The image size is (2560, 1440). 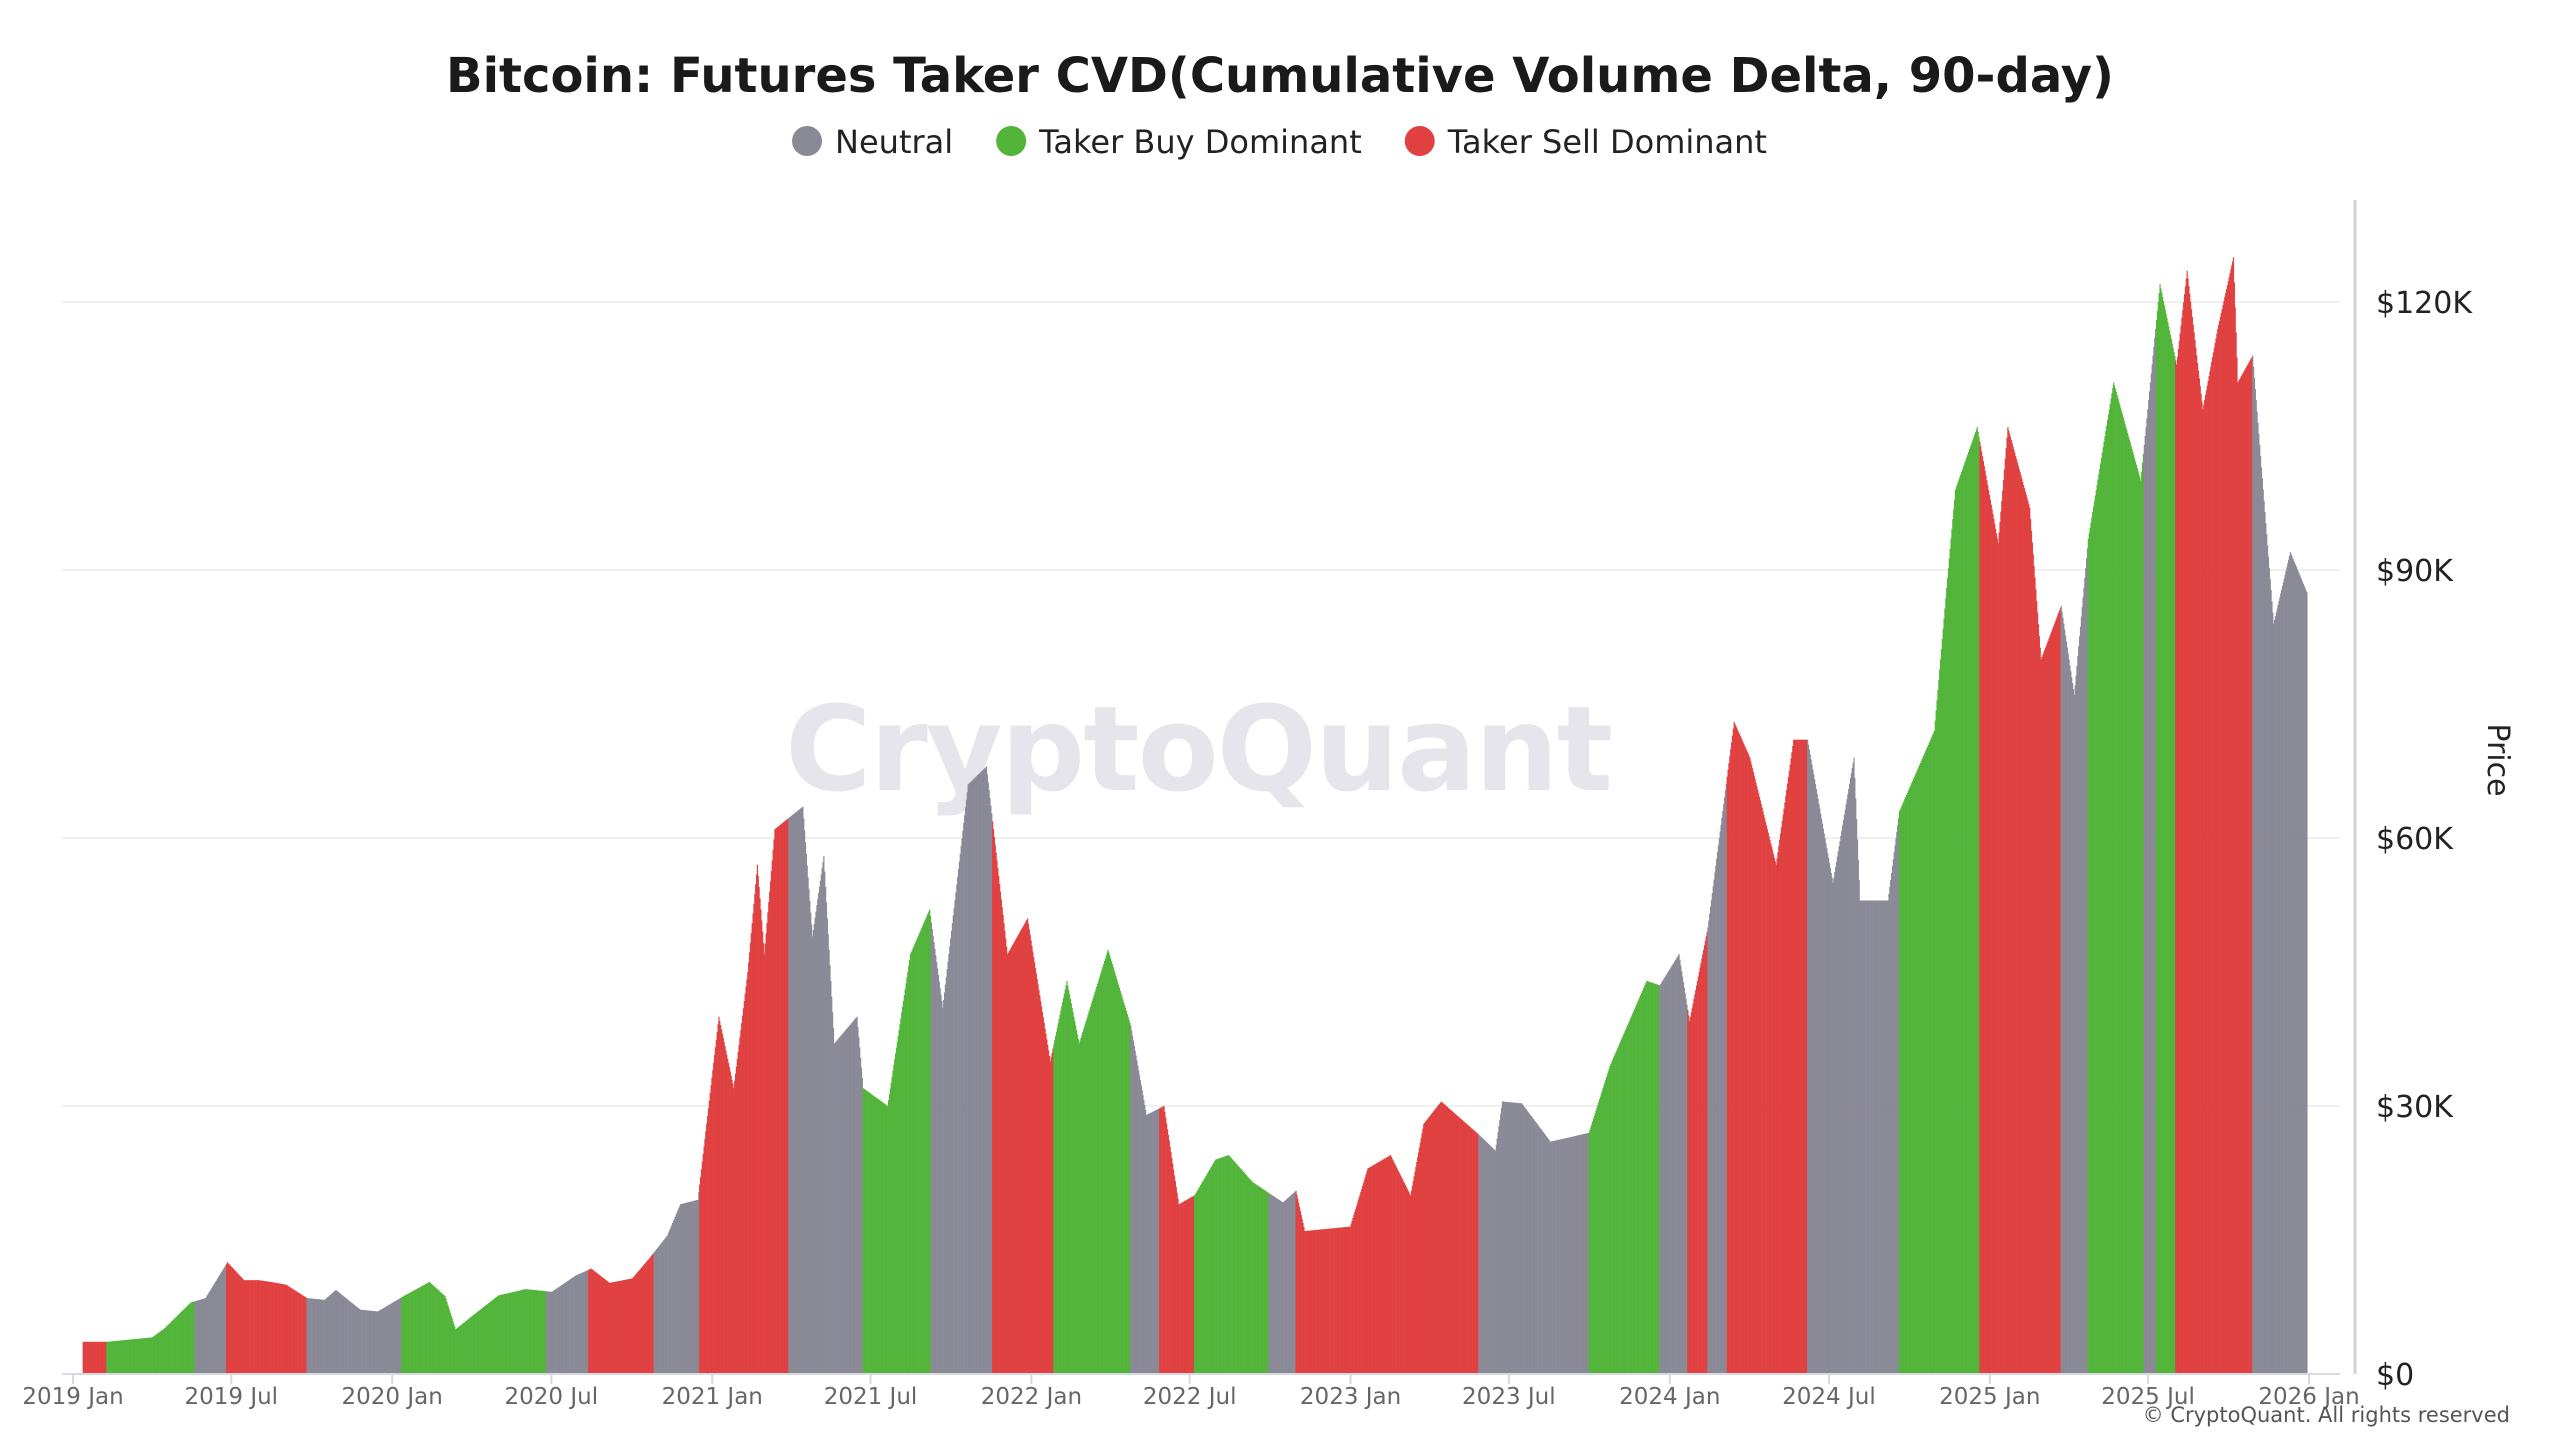 What do you see at coordinates (1179, 142) in the screenshot?
I see `legend-item-taker-buy-dominant: Taker Buy Dominant` at bounding box center [1179, 142].